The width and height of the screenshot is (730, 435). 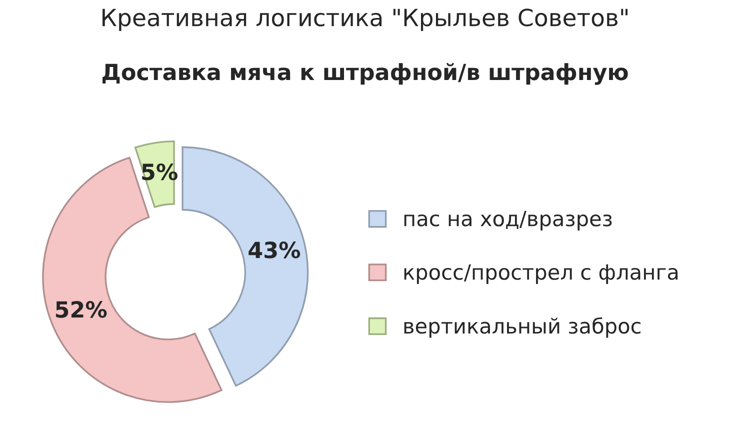 What do you see at coordinates (81, 309) in the screenshot?
I see `data-label: 52%` at bounding box center [81, 309].